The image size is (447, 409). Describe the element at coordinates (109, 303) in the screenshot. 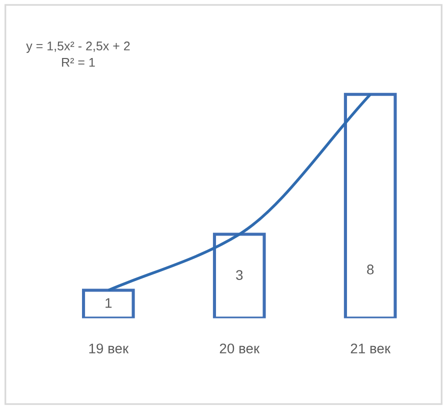

I see `data-label: 1` at that location.